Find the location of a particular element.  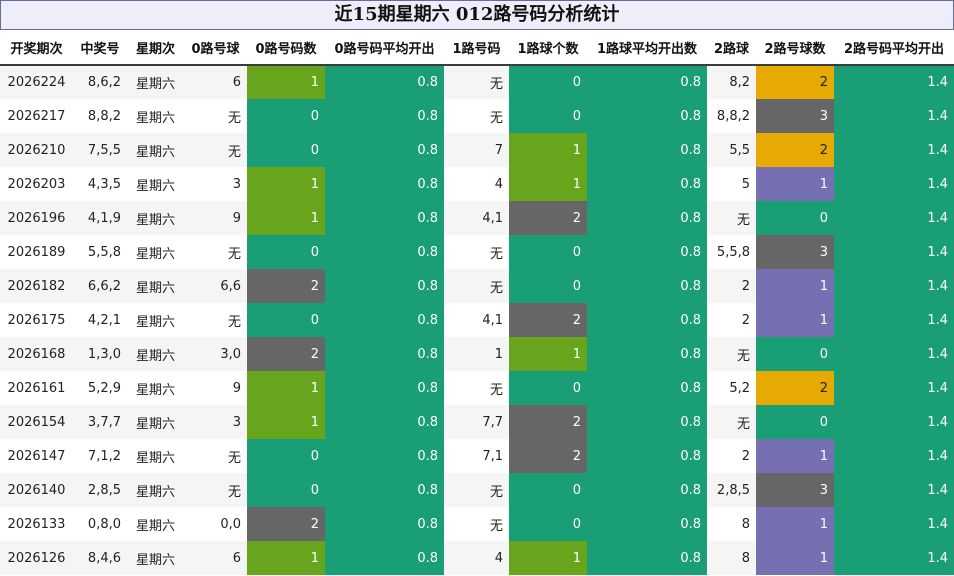

cell-period: 2026210 is located at coordinates (36, 150).